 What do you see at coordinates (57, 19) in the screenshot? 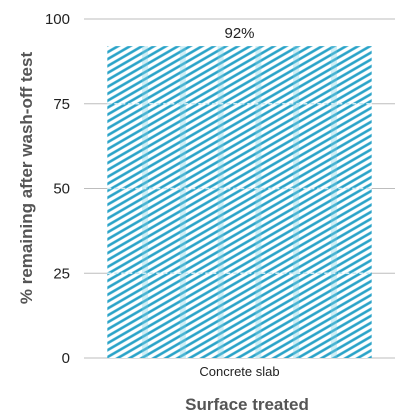
I see `y-tick-label-100: 100` at bounding box center [57, 19].